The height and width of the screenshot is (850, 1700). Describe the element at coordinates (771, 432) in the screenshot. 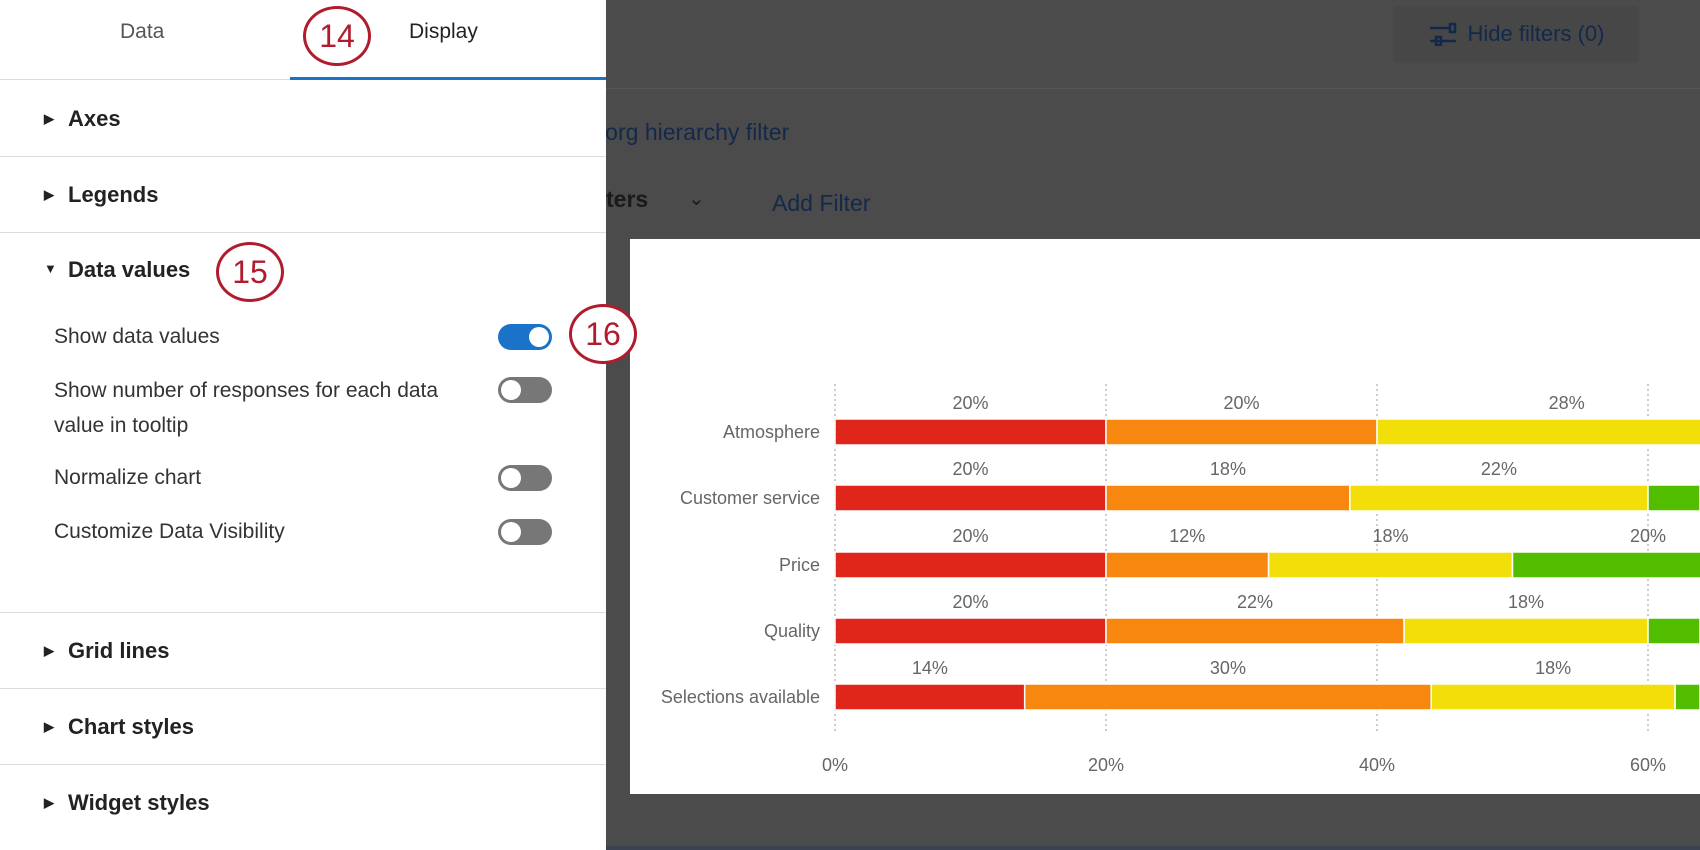

I see `category-label: Atmosphere` at that location.